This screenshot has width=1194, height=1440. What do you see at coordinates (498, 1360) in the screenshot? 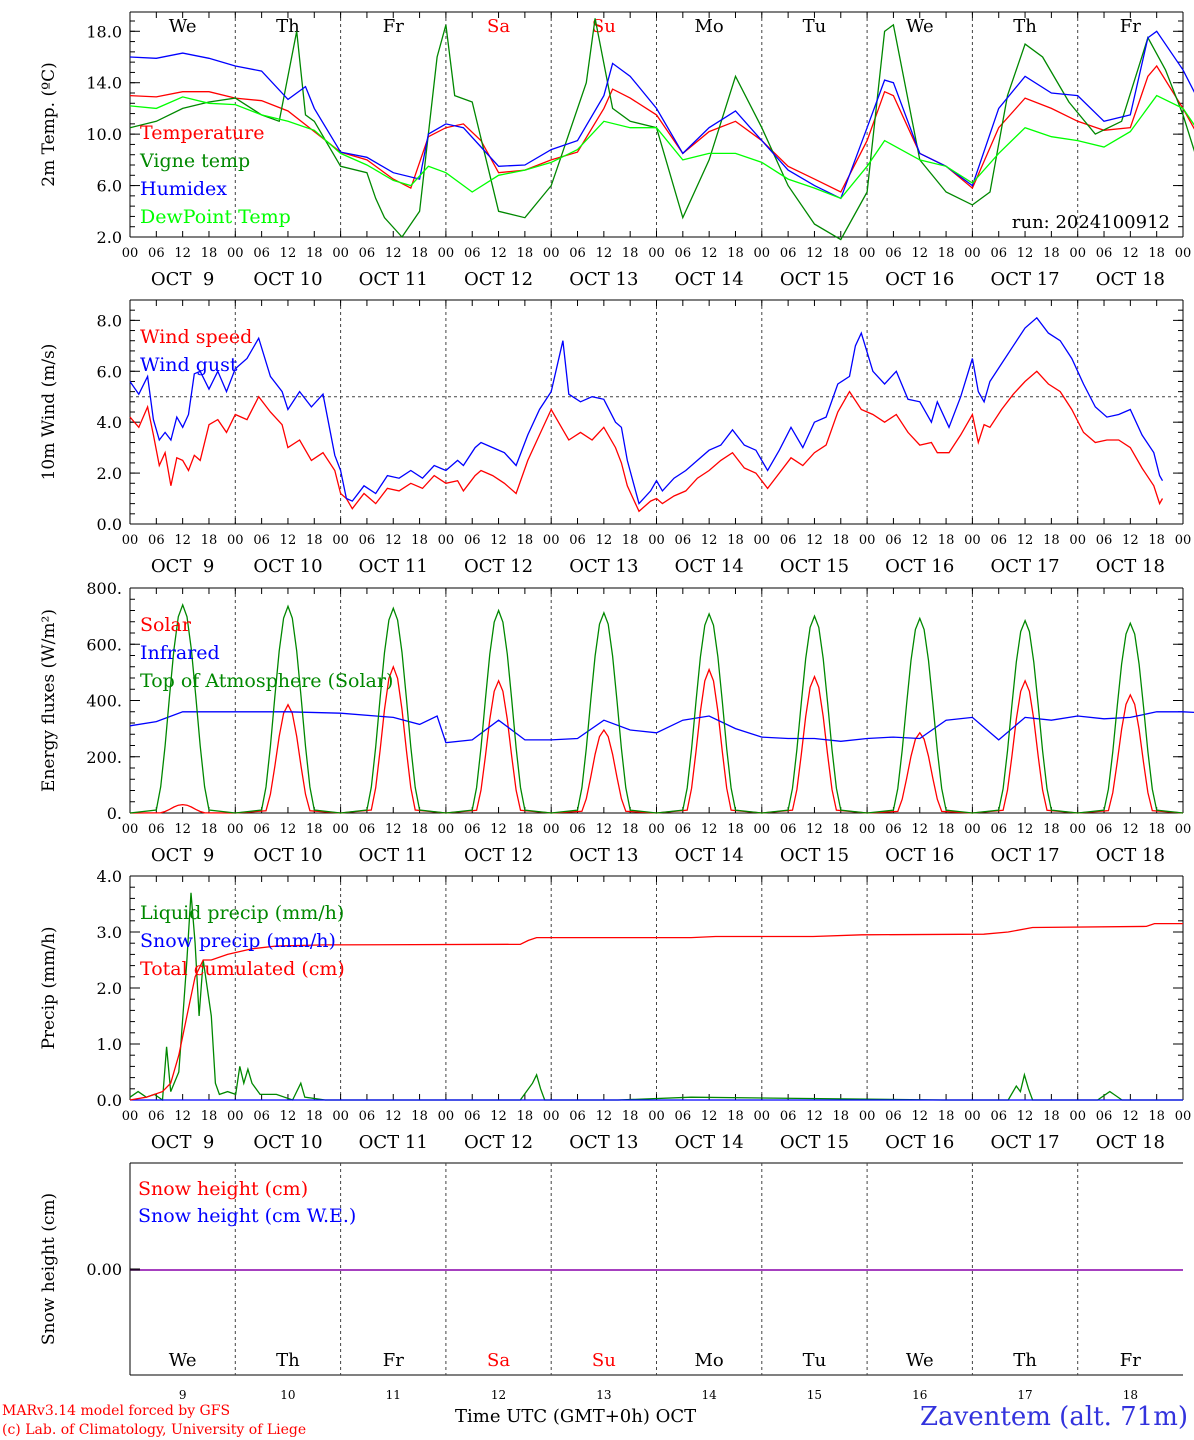
I see `weekday-label: Sa` at bounding box center [498, 1360].